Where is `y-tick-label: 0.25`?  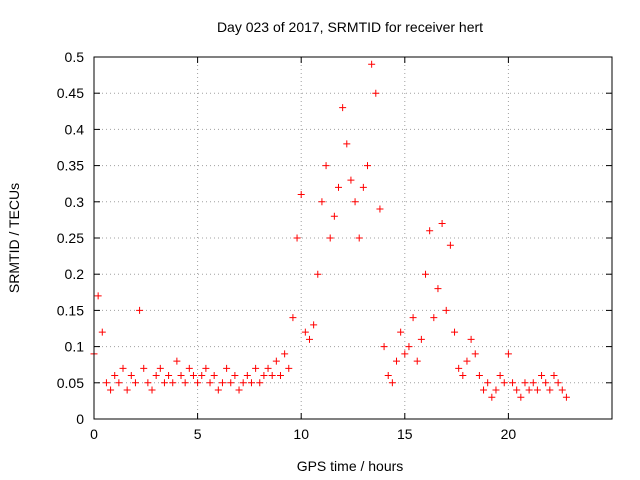
y-tick-label: 0.25 is located at coordinates (70, 238).